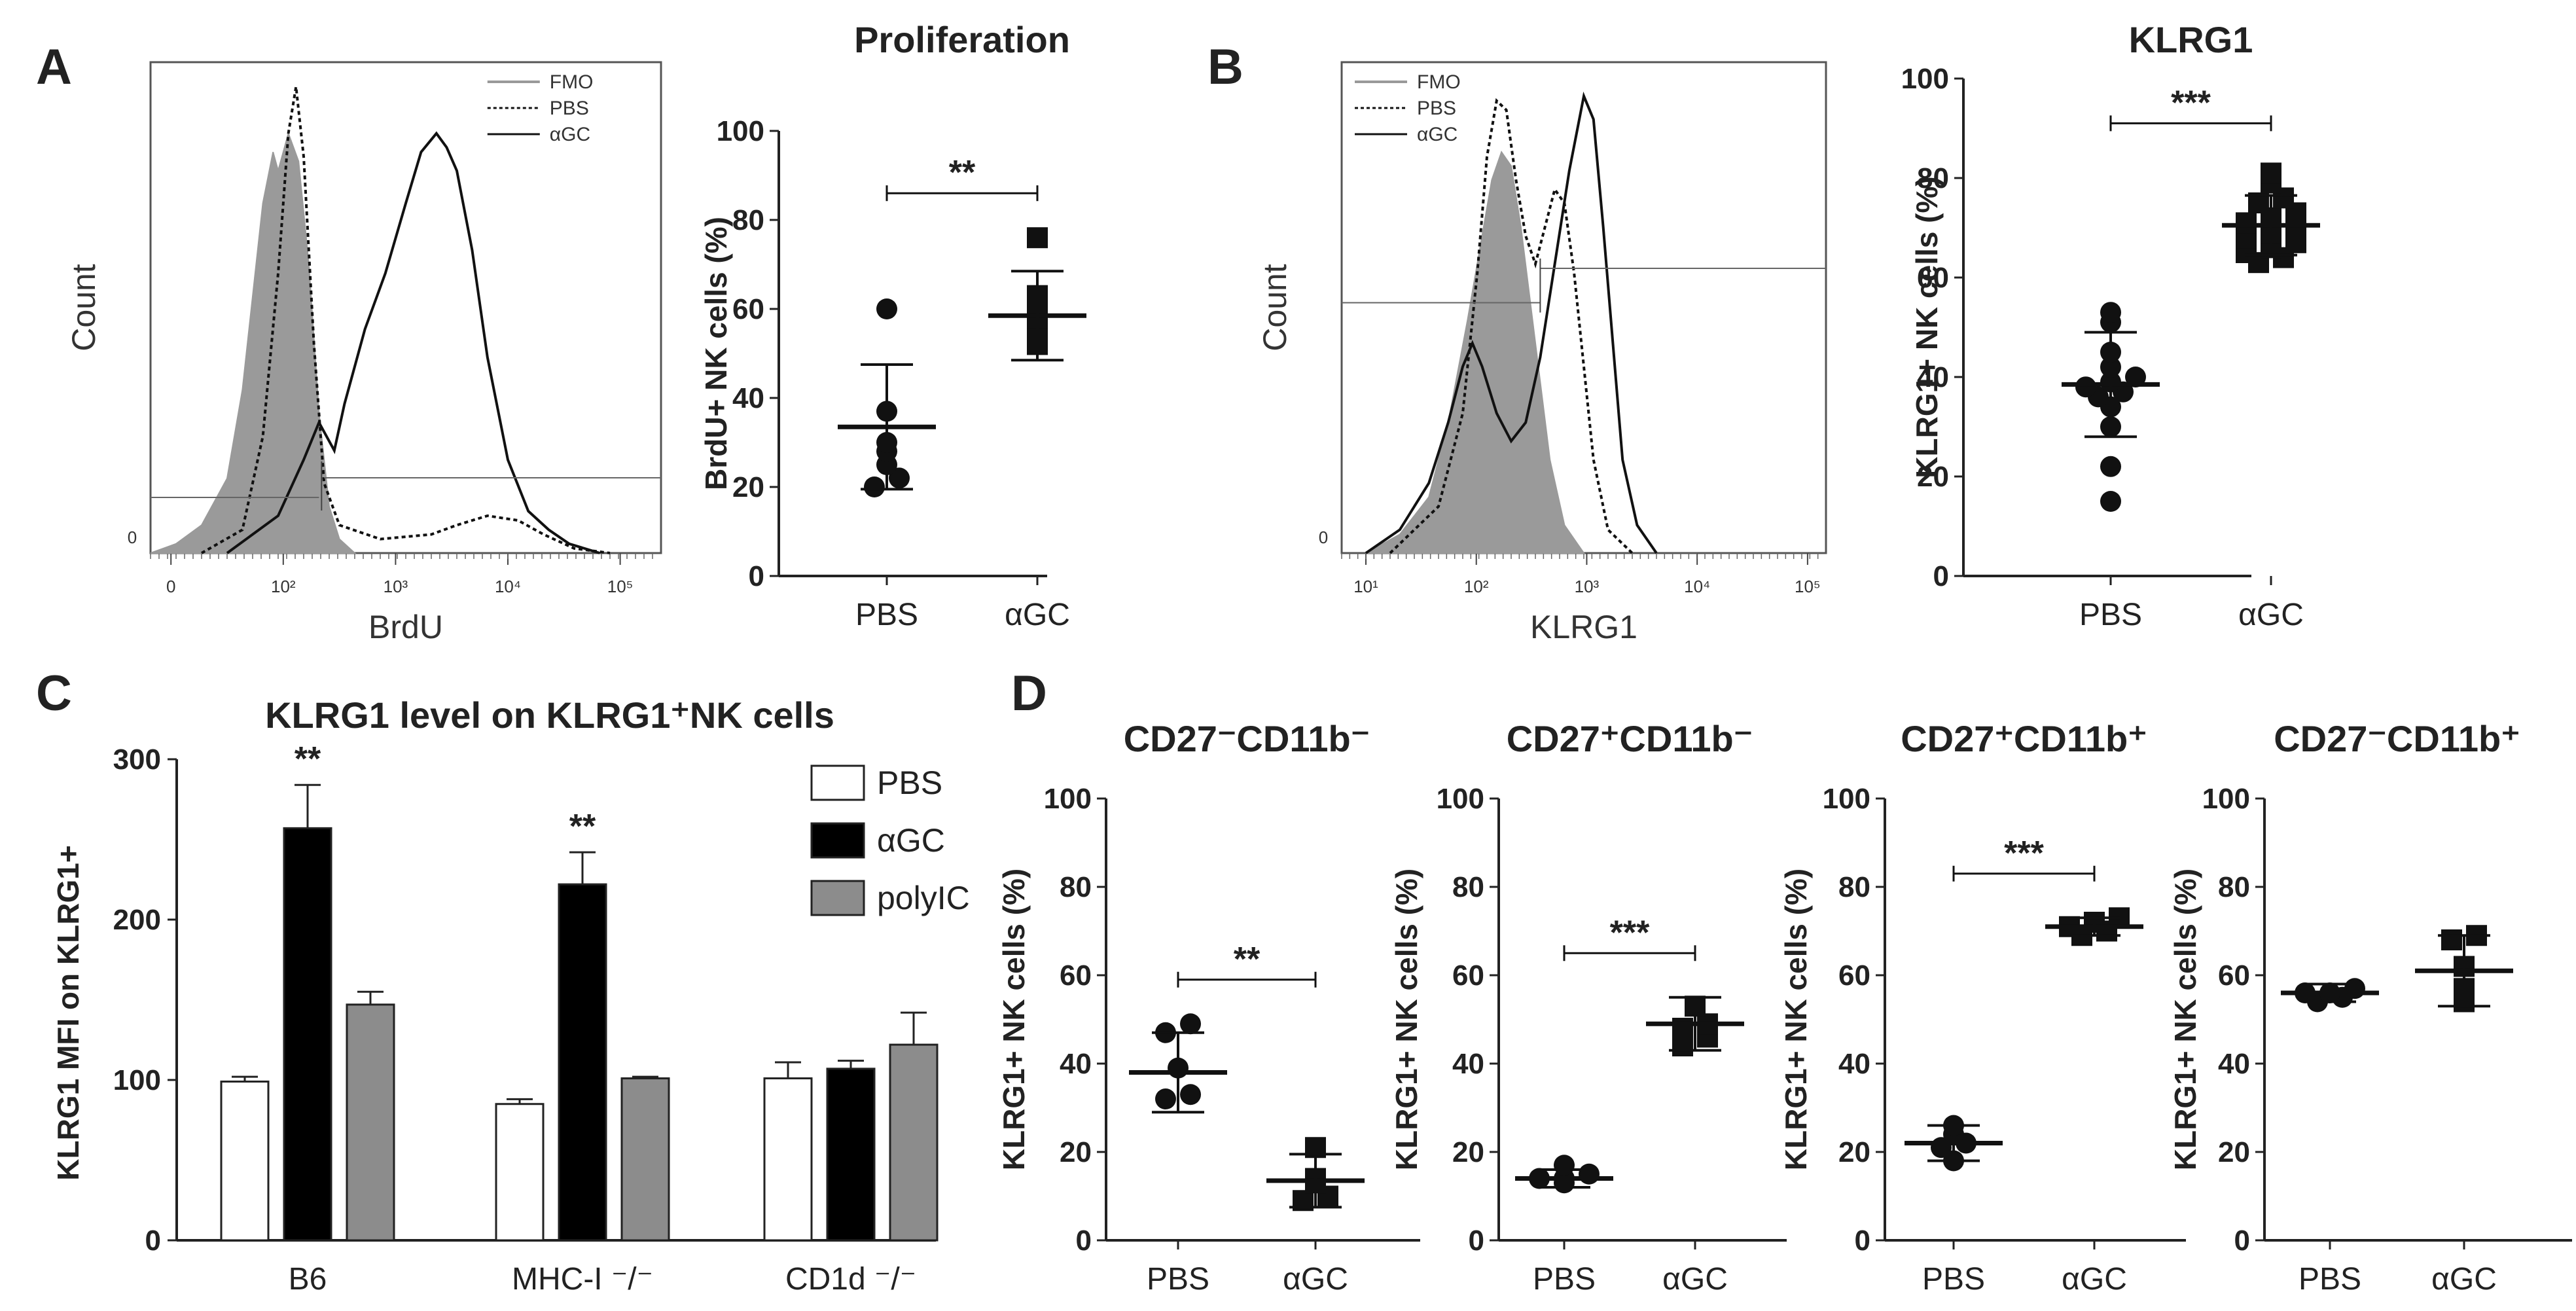  Describe the element at coordinates (1583, 627) in the screenshot. I see `x-axis-label: KLRG1` at that location.